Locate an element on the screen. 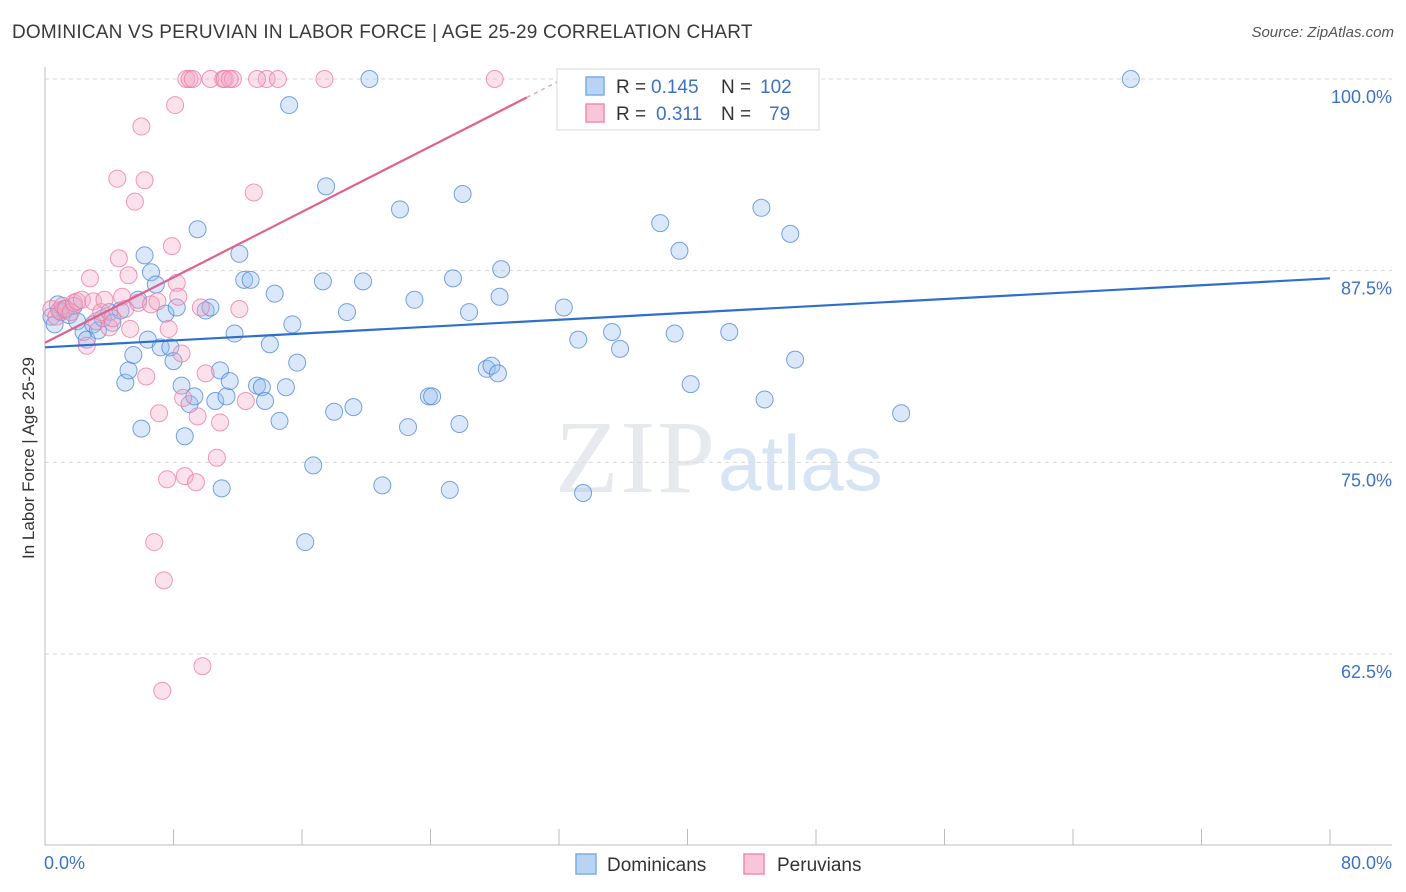 This screenshot has width=1406, height=892. chart-source: Source: ZipAtlas.com is located at coordinates (1322, 32).